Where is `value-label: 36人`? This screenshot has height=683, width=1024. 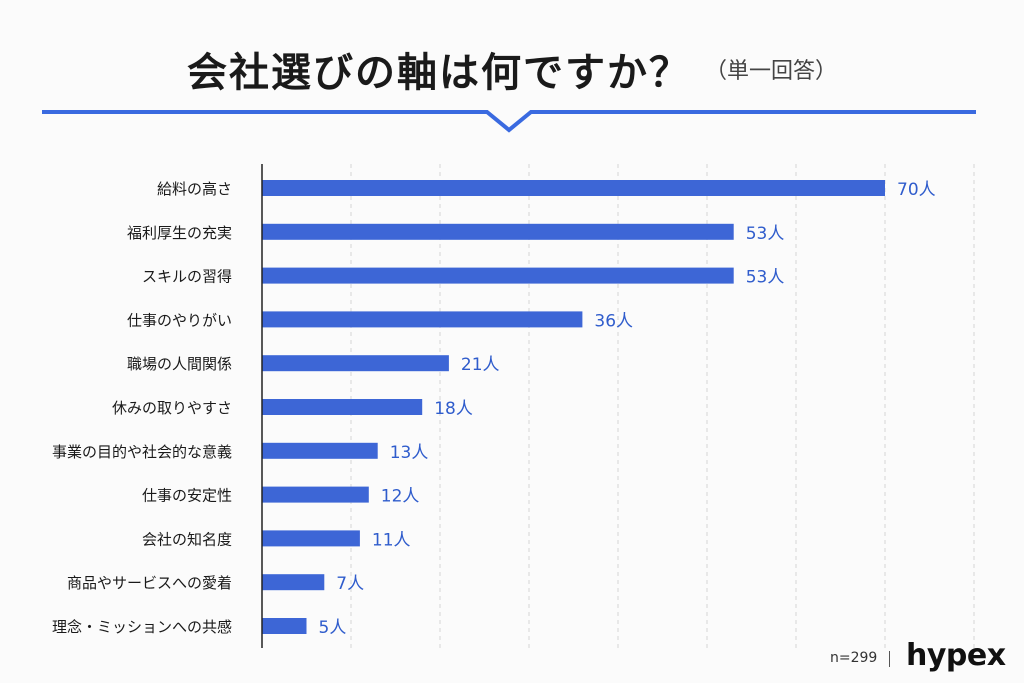
value-label: 36人 is located at coordinates (613, 321).